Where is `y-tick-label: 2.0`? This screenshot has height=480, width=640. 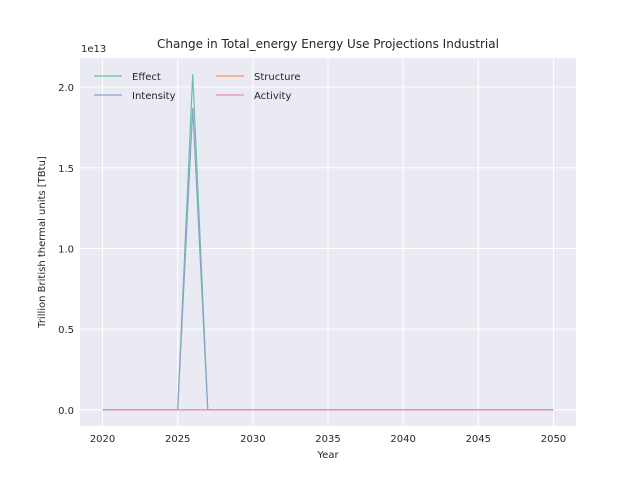
y-tick-label: 2.0 is located at coordinates (66, 88).